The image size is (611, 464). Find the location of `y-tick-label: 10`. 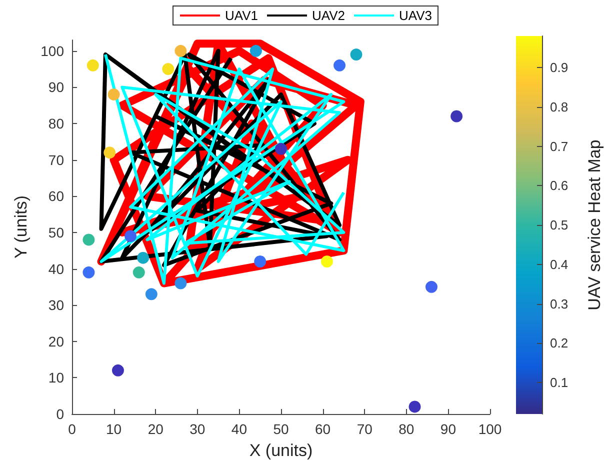

y-tick-label: 10 is located at coordinates (56, 378).